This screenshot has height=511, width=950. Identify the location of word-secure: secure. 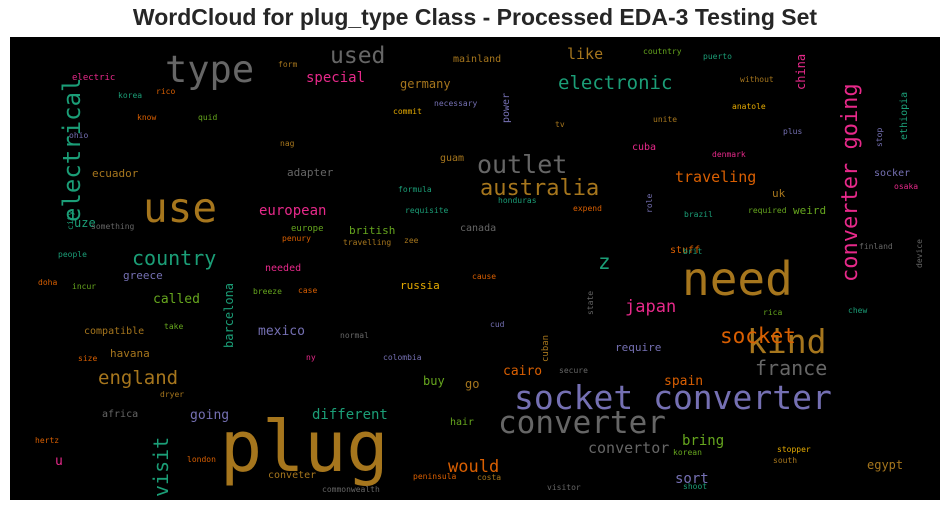
(573, 370).